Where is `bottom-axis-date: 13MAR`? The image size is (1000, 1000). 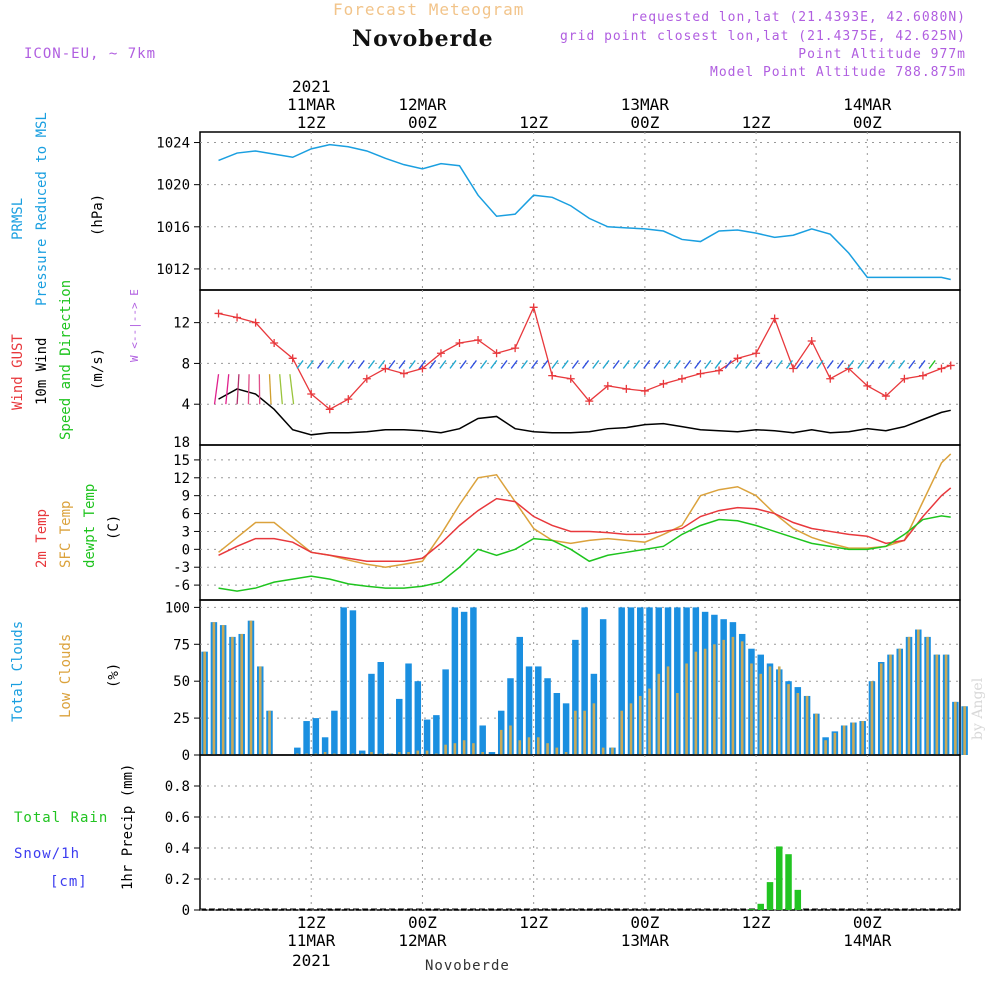 bottom-axis-date: 13MAR is located at coordinates (645, 940).